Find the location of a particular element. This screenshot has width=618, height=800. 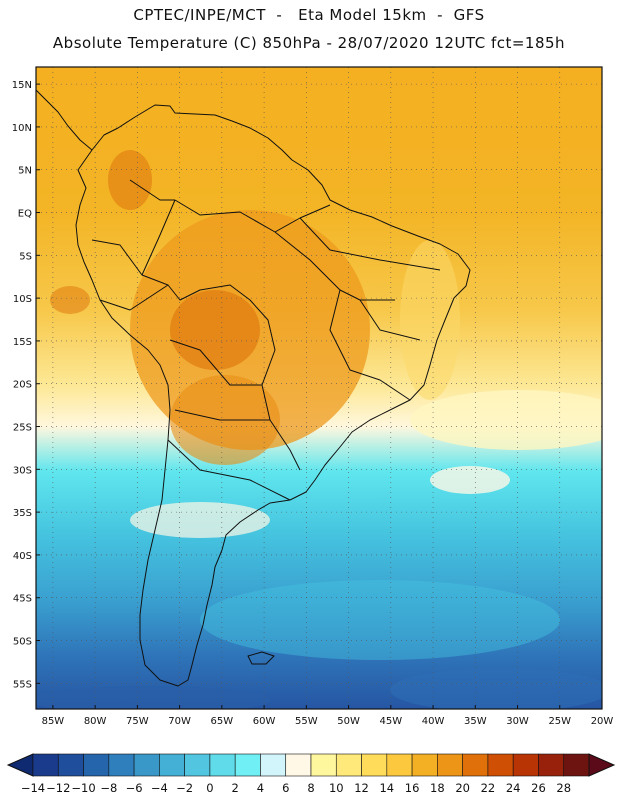

lon-tick-label: 25W is located at coordinates (559, 721).